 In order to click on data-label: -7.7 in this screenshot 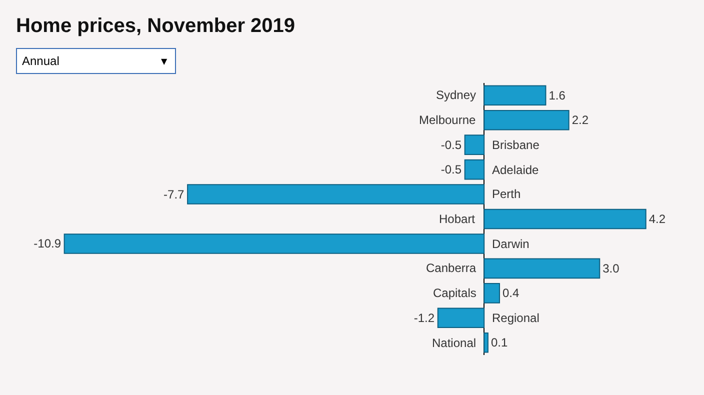, I will do `click(174, 194)`.